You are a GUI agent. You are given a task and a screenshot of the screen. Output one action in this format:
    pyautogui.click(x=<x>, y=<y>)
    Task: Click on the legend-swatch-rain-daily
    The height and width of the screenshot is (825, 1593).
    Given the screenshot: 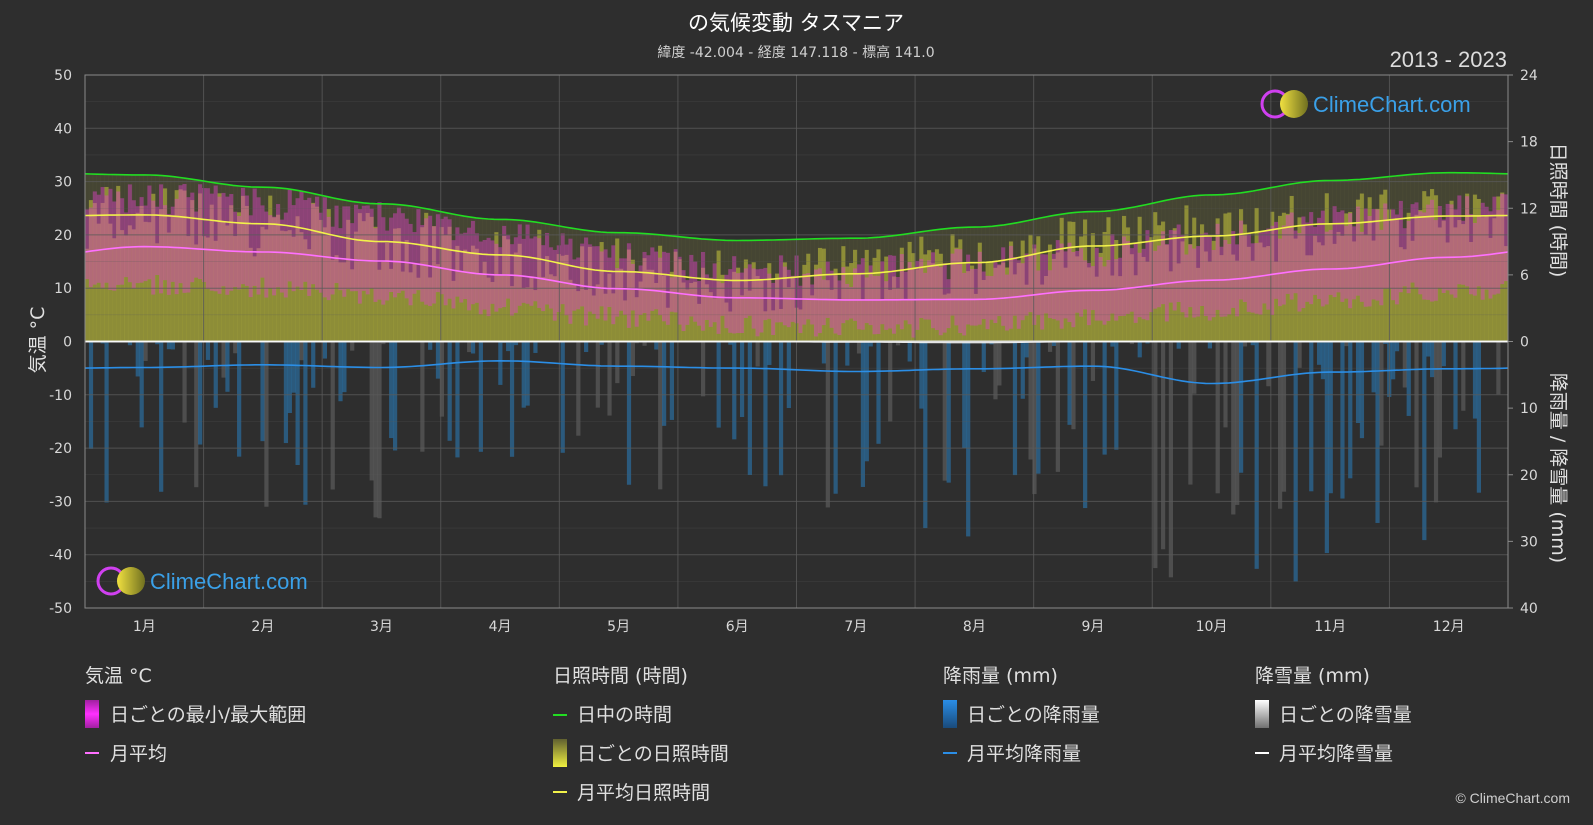 What is the action you would take?
    pyautogui.click(x=950, y=714)
    